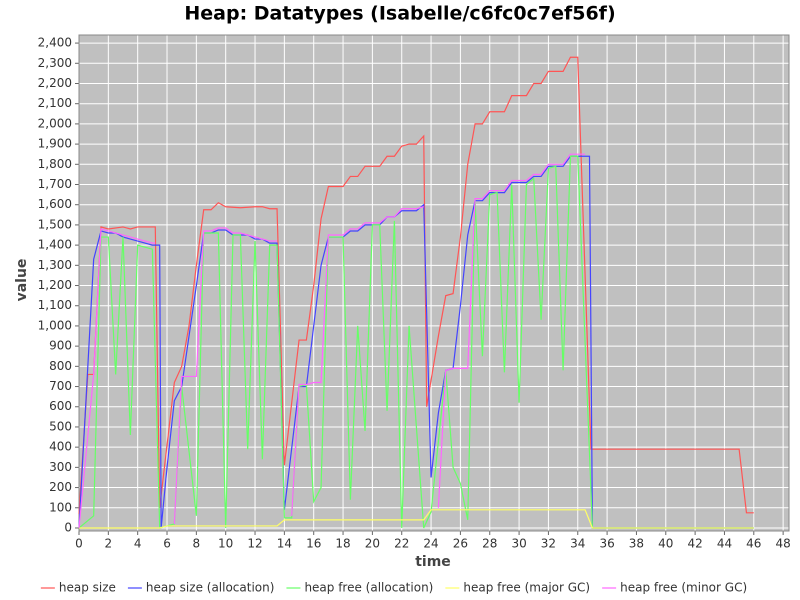  What do you see at coordinates (60, 386) in the screenshot?
I see `y-tick-label: 700` at bounding box center [60, 386].